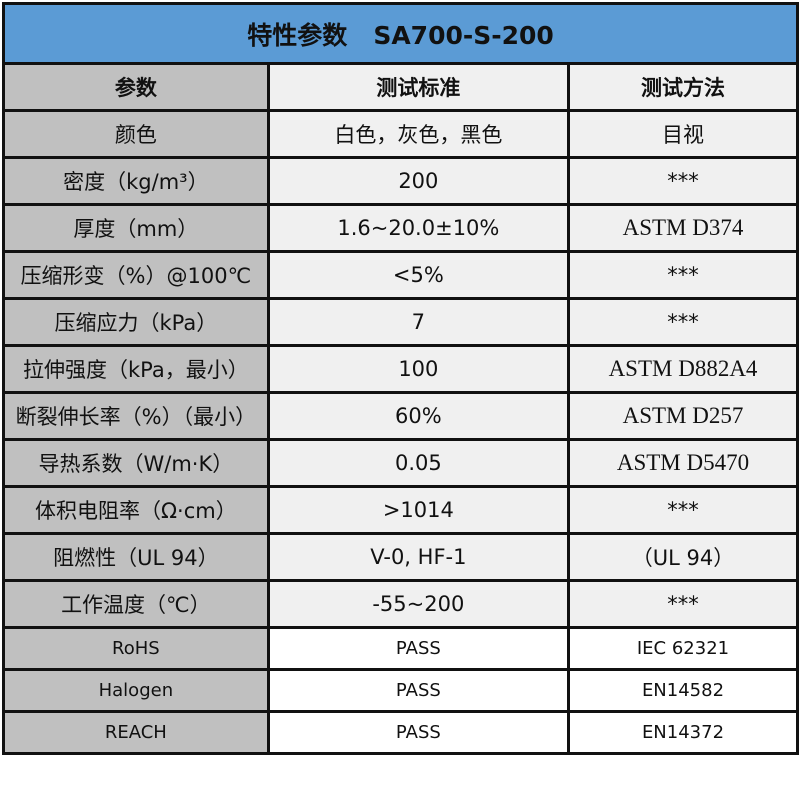 This screenshot has width=801, height=787. Describe the element at coordinates (136, 648) in the screenshot. I see `param-cell: RoHS` at that location.